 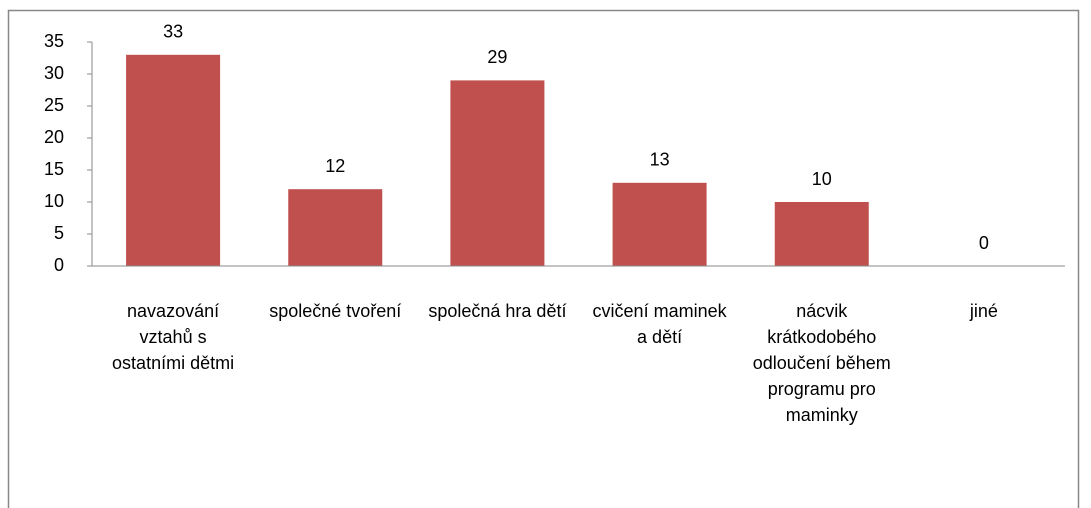 I want to click on y-tick-label: 25, so click(x=54, y=105).